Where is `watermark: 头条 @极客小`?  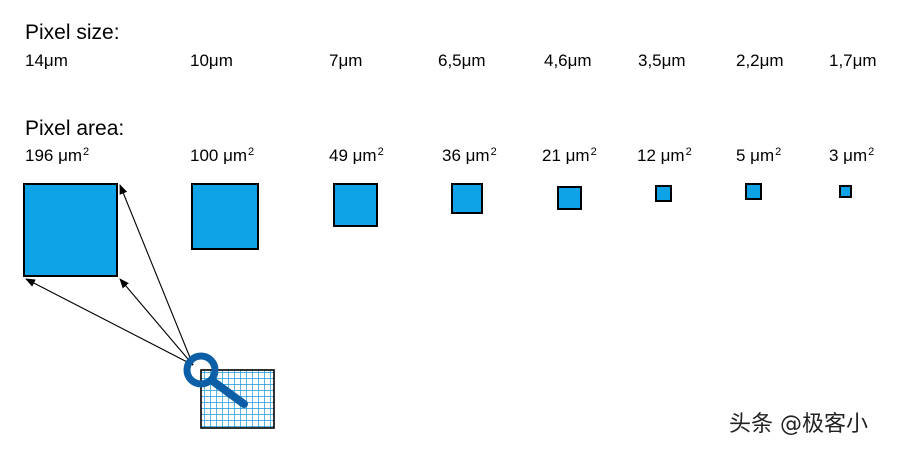 watermark: 头条 @极客小 is located at coordinates (798, 424).